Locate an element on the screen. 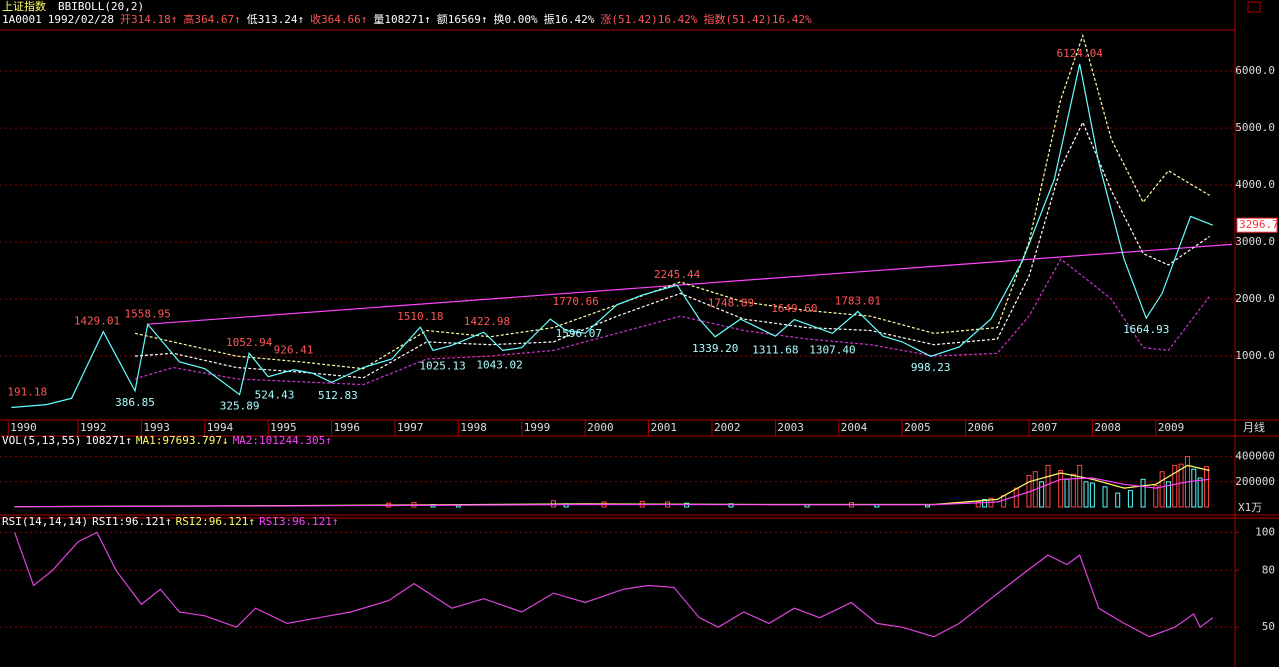 This screenshot has height=667, width=1279. annotation: 1429.01 is located at coordinates (97, 321).